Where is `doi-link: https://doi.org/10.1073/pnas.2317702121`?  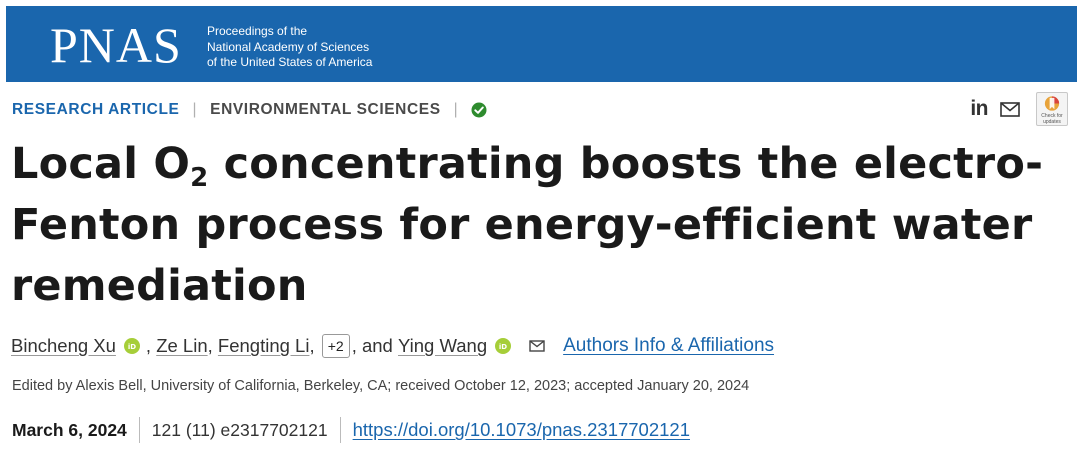 doi-link: https://doi.org/10.1073/pnas.2317702121 is located at coordinates (521, 429).